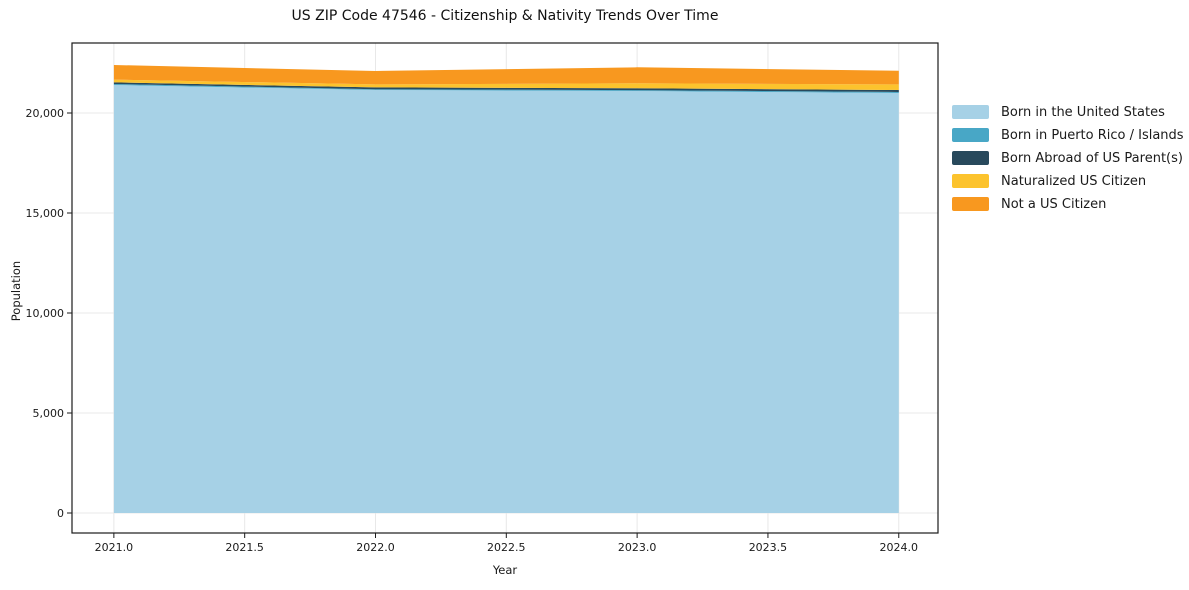 This screenshot has width=1189, height=590. Describe the element at coordinates (244, 547) in the screenshot. I see `x-tick-label: 2021.5` at that location.